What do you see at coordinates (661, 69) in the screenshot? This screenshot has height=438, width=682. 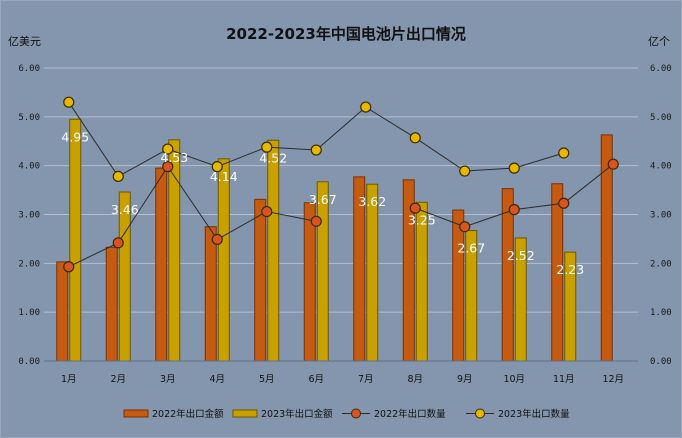 I see `y-tick-right: 6.00` at bounding box center [661, 69].